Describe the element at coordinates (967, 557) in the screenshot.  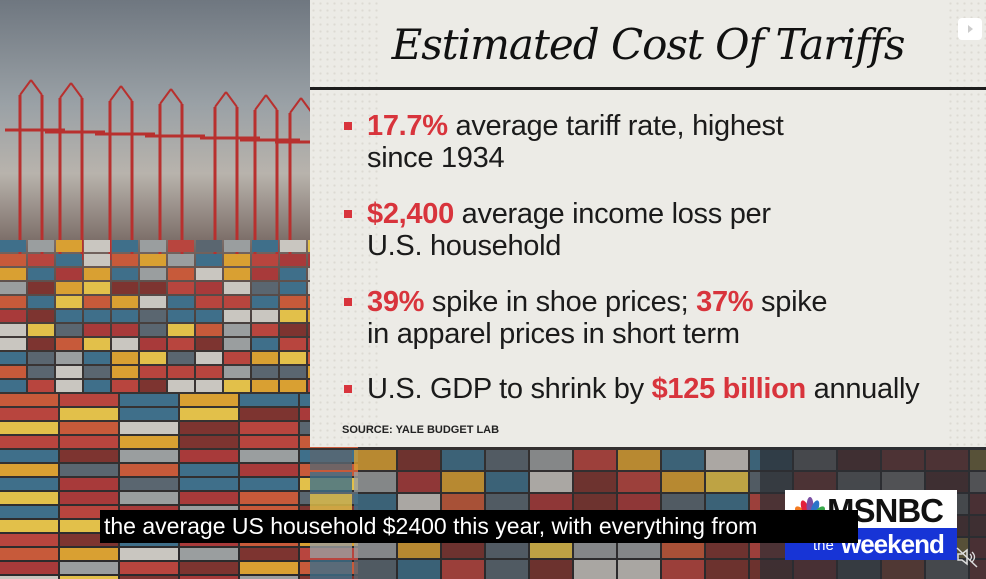
I see `mute-button` at that location.